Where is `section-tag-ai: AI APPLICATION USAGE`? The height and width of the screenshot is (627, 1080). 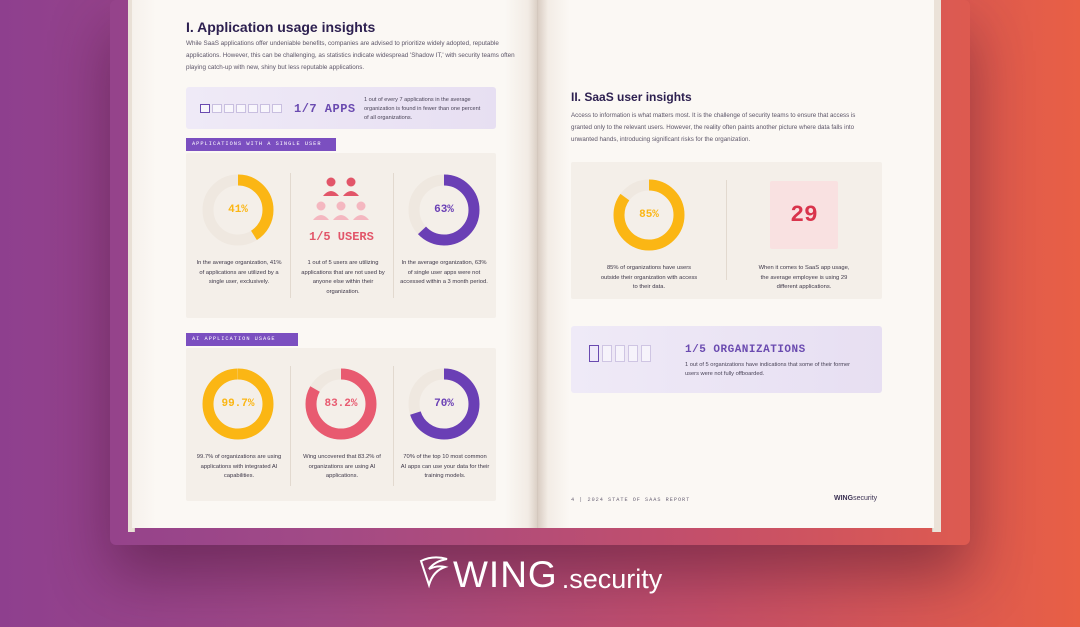
section-tag-ai: AI APPLICATION USAGE is located at coordinates (242, 339).